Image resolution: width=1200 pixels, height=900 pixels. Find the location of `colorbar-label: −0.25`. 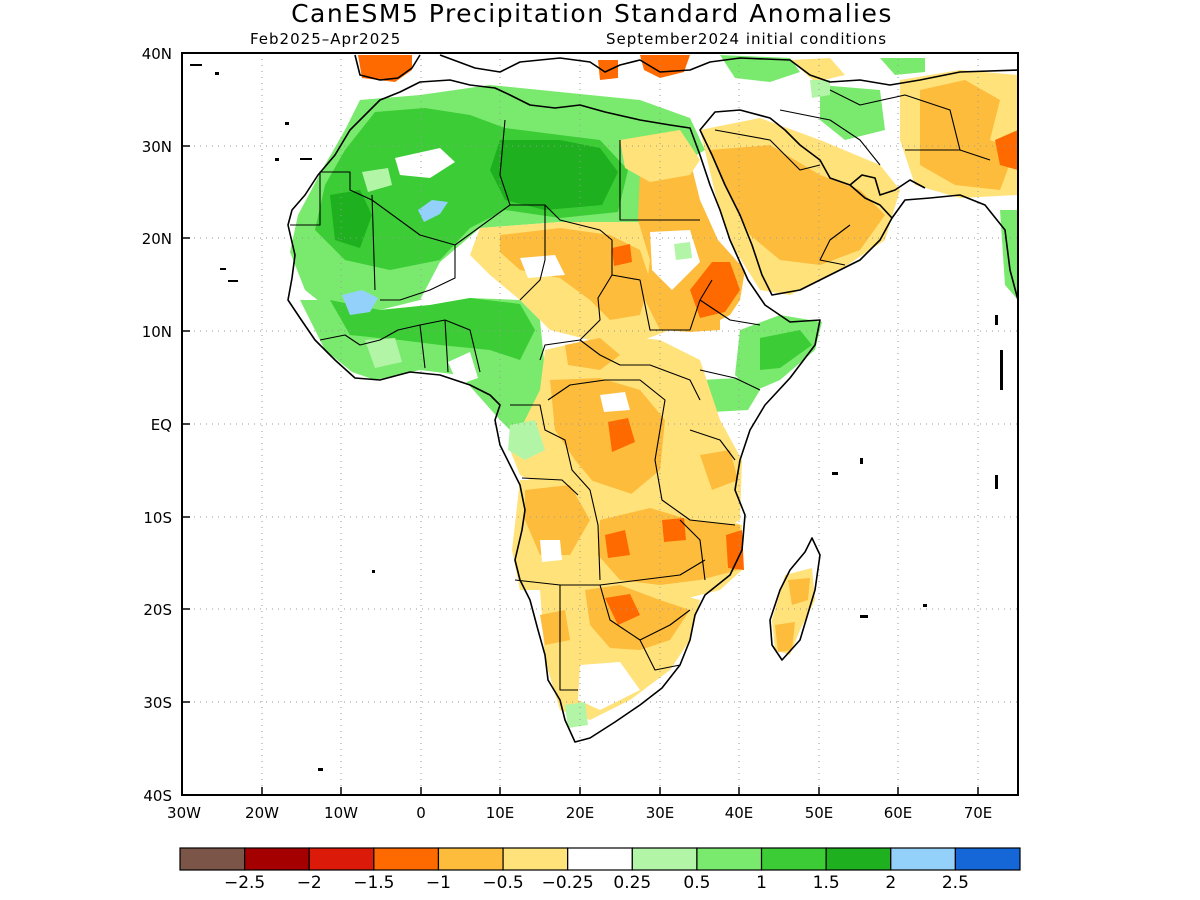

colorbar-label: −0.25 is located at coordinates (568, 883).